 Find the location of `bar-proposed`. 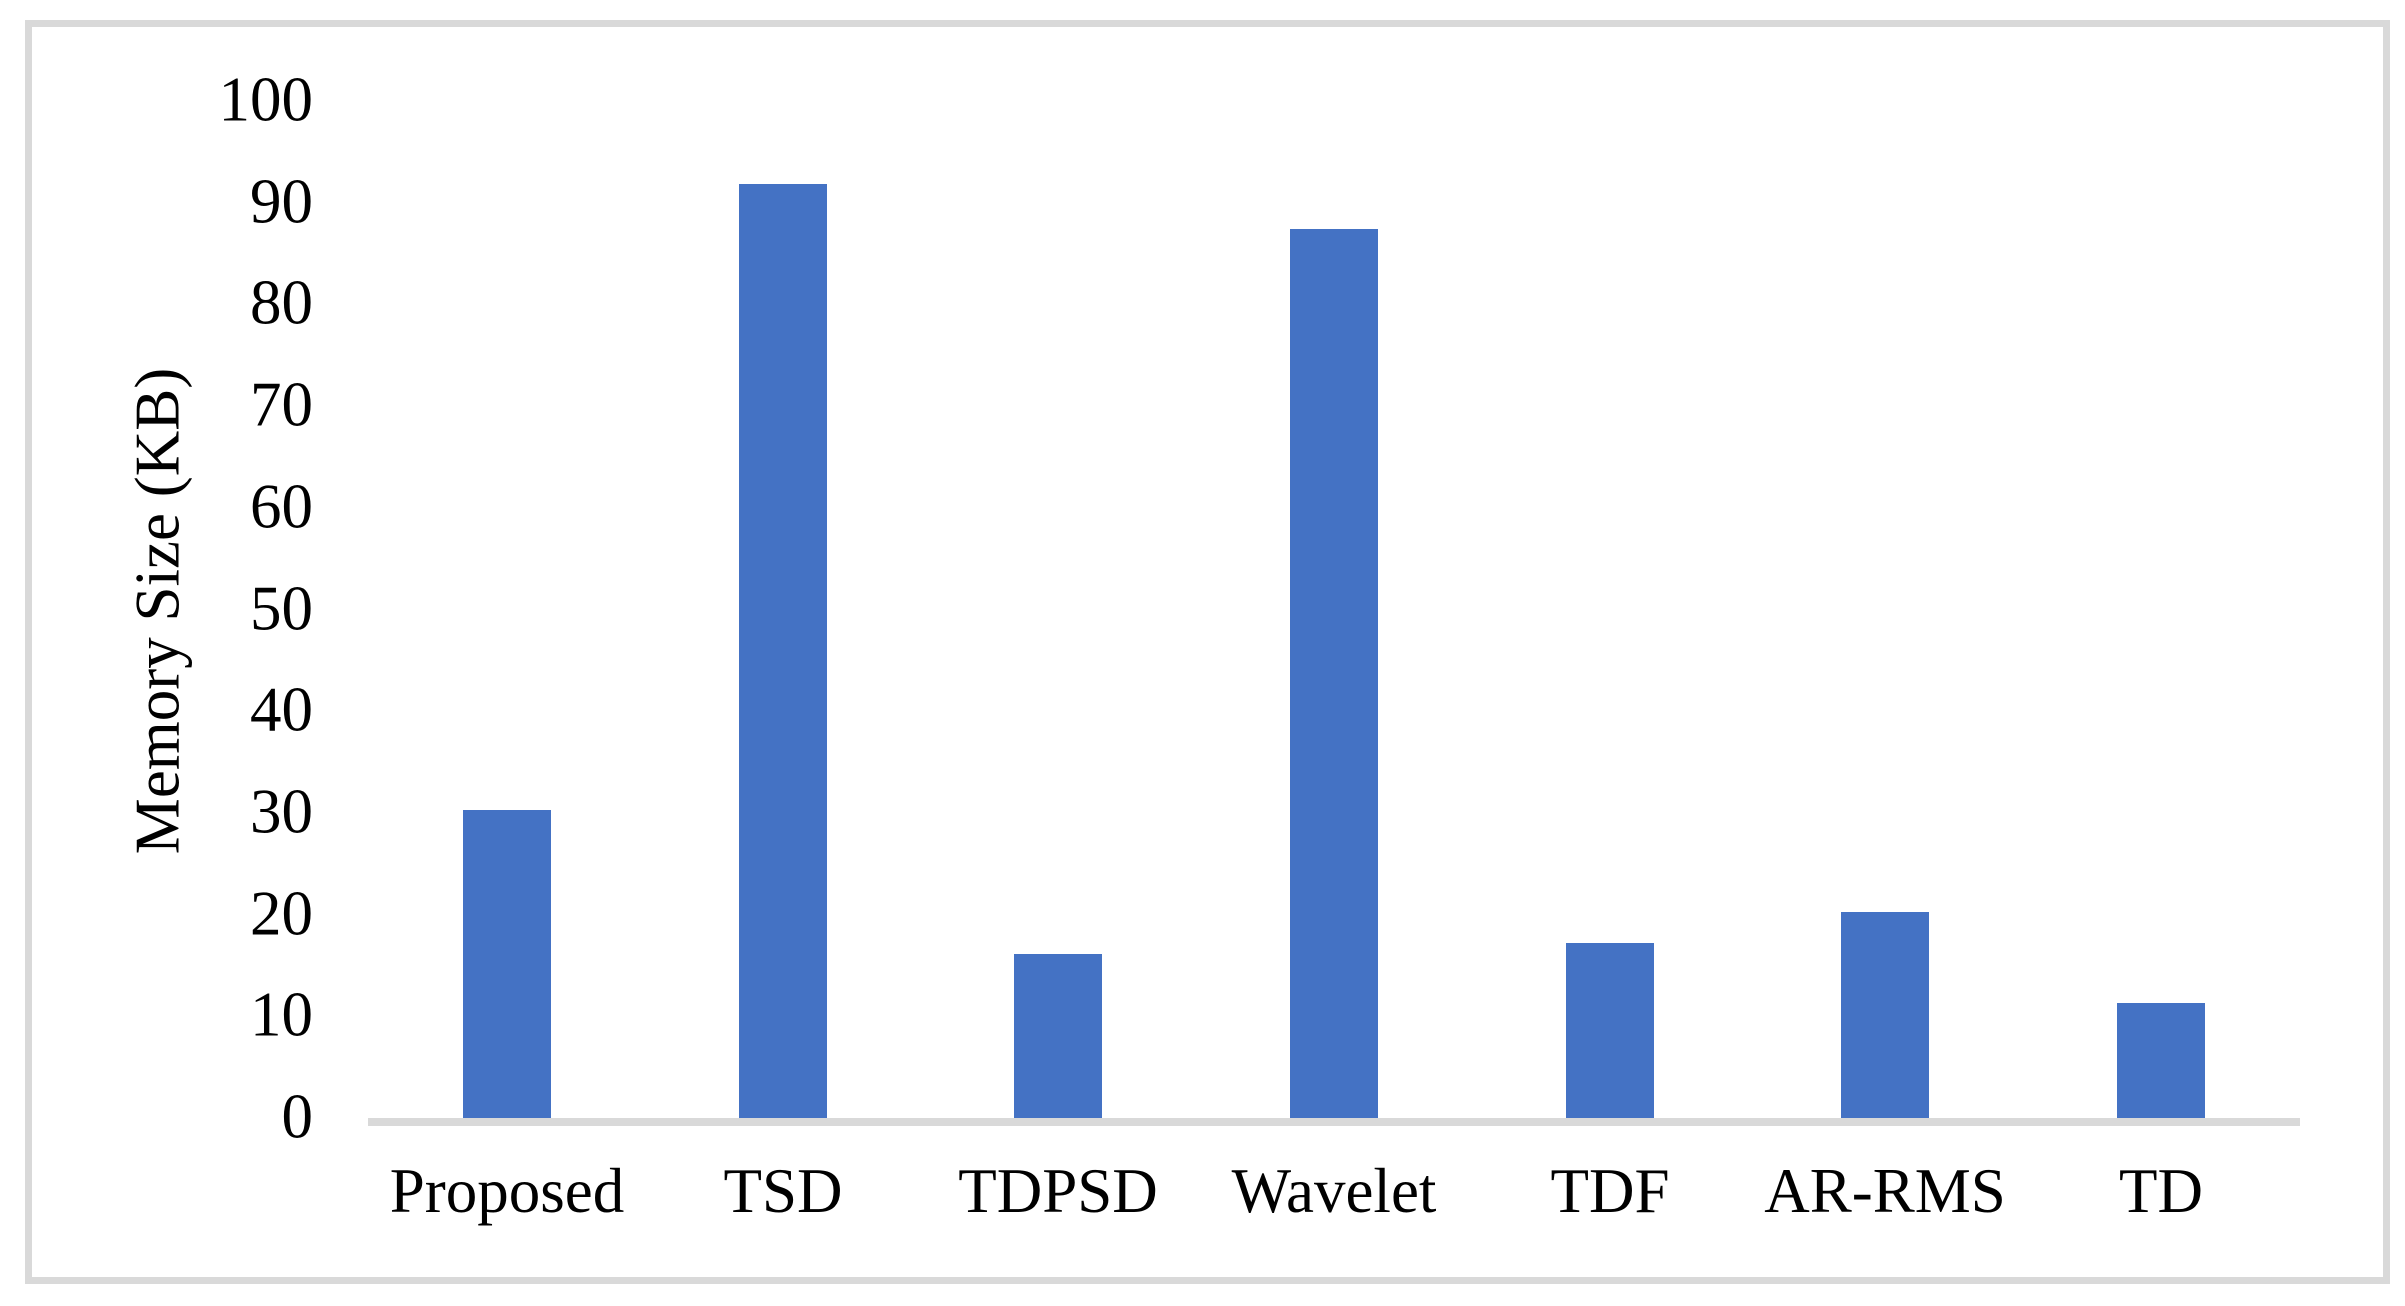

bar-proposed is located at coordinates (507, 964).